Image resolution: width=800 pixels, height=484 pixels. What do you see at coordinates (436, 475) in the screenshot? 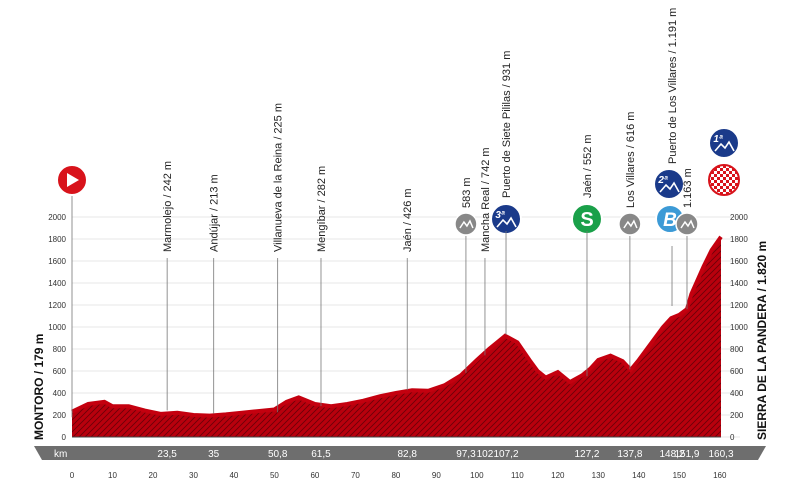
I see `x-tick-label: 90` at bounding box center [436, 475].